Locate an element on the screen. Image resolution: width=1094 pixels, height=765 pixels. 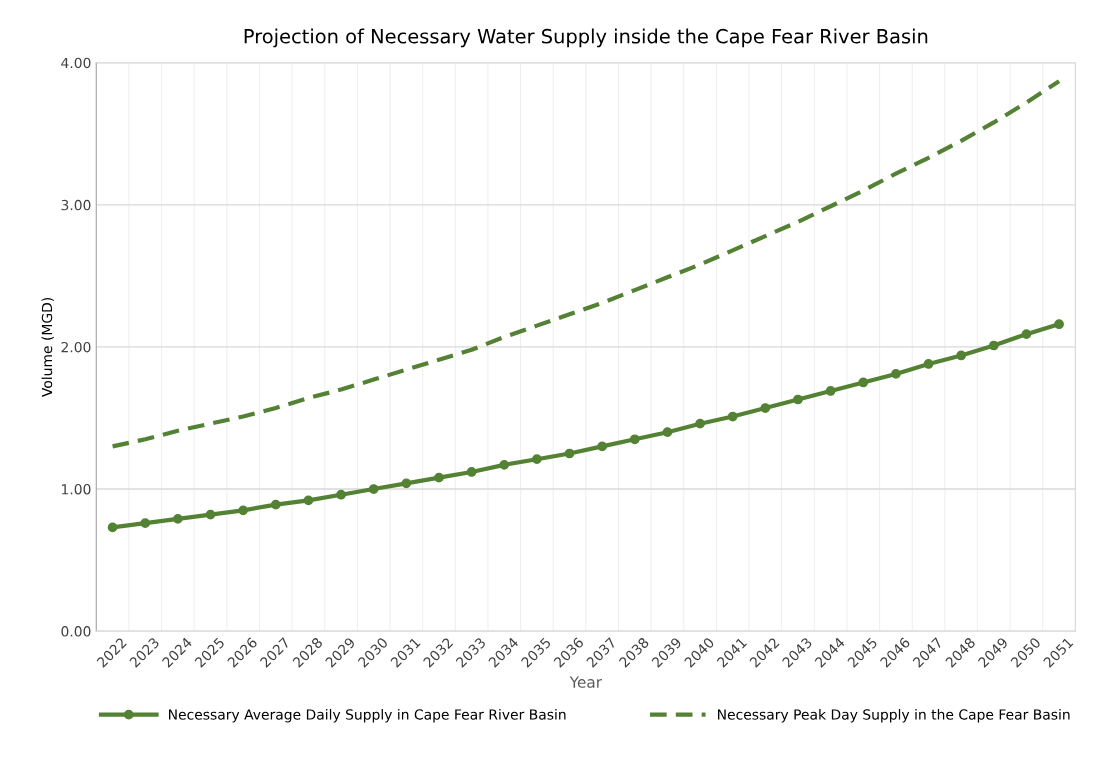
y-tick-label: 4.00 is located at coordinates (76, 63).